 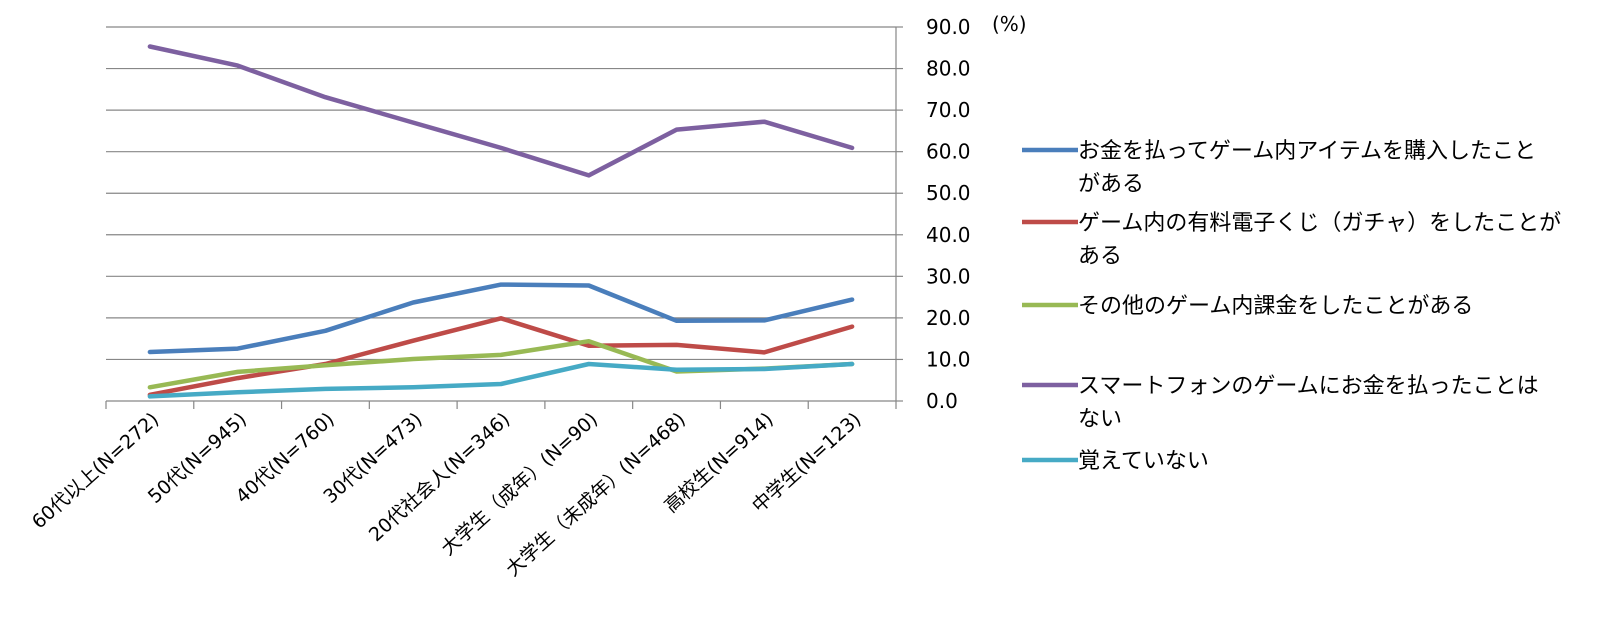 What do you see at coordinates (948, 110) in the screenshot?
I see `y-tick-label: 70.0` at bounding box center [948, 110].